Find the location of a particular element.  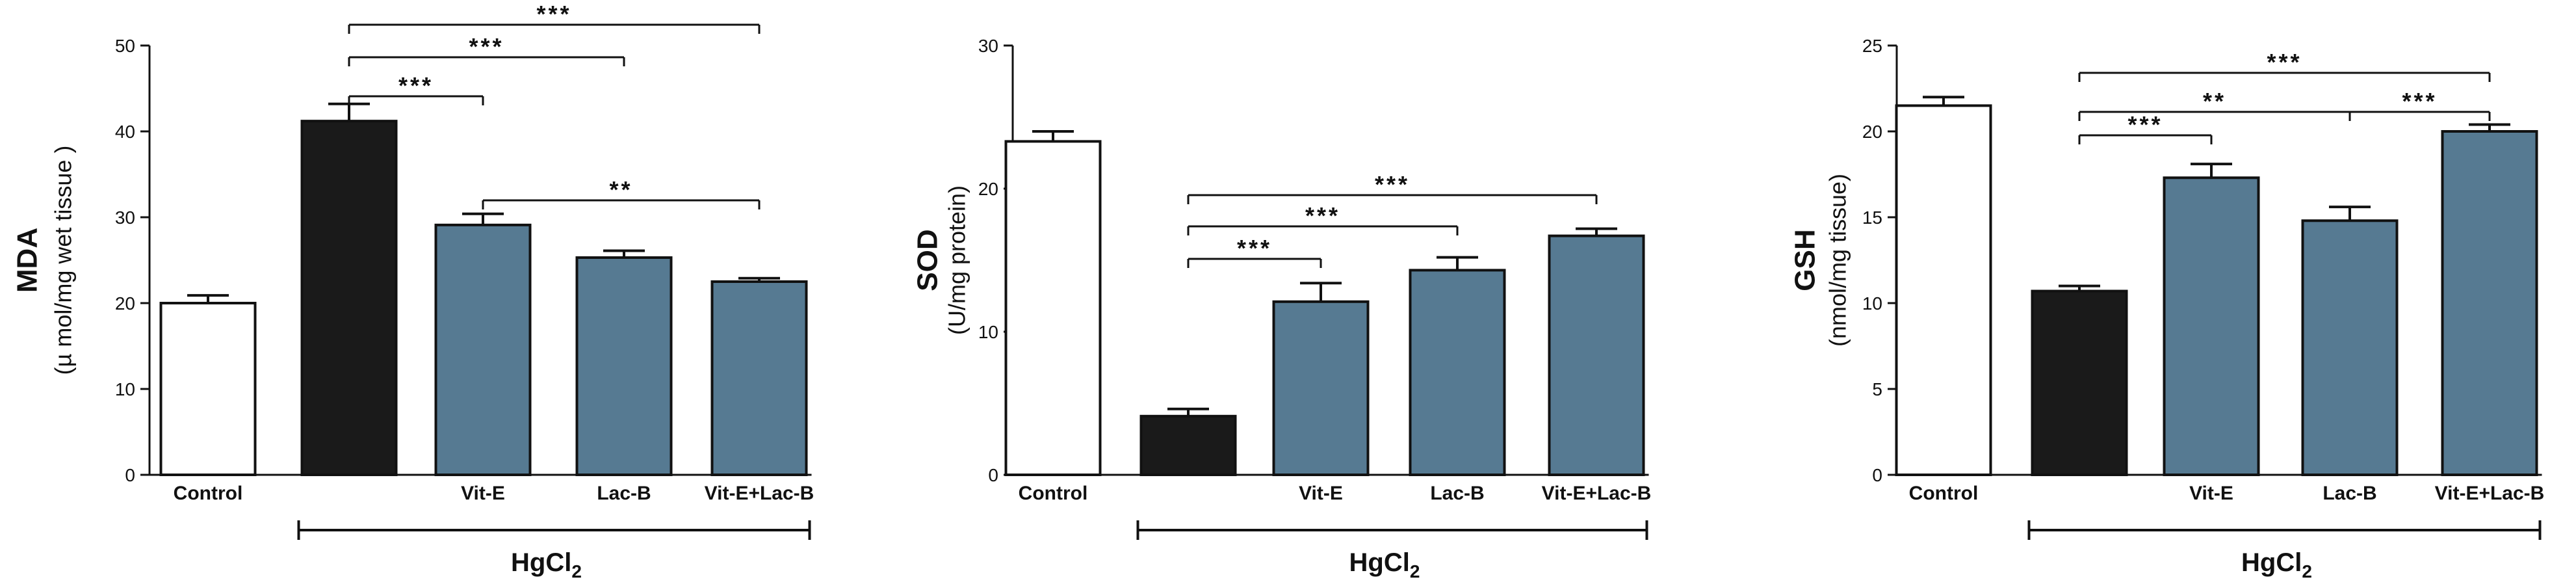

y-axis-label: MDA is located at coordinates (28, 260).